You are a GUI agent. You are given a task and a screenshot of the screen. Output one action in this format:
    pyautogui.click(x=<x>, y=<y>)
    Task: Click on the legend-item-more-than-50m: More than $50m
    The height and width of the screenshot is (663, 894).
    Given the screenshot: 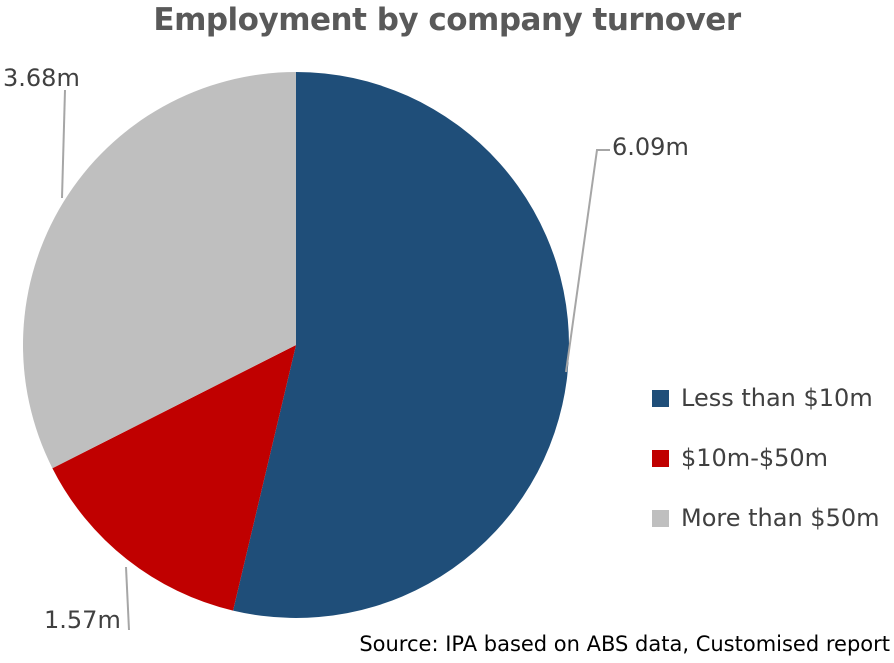 What is the action you would take?
    pyautogui.click(x=765, y=518)
    